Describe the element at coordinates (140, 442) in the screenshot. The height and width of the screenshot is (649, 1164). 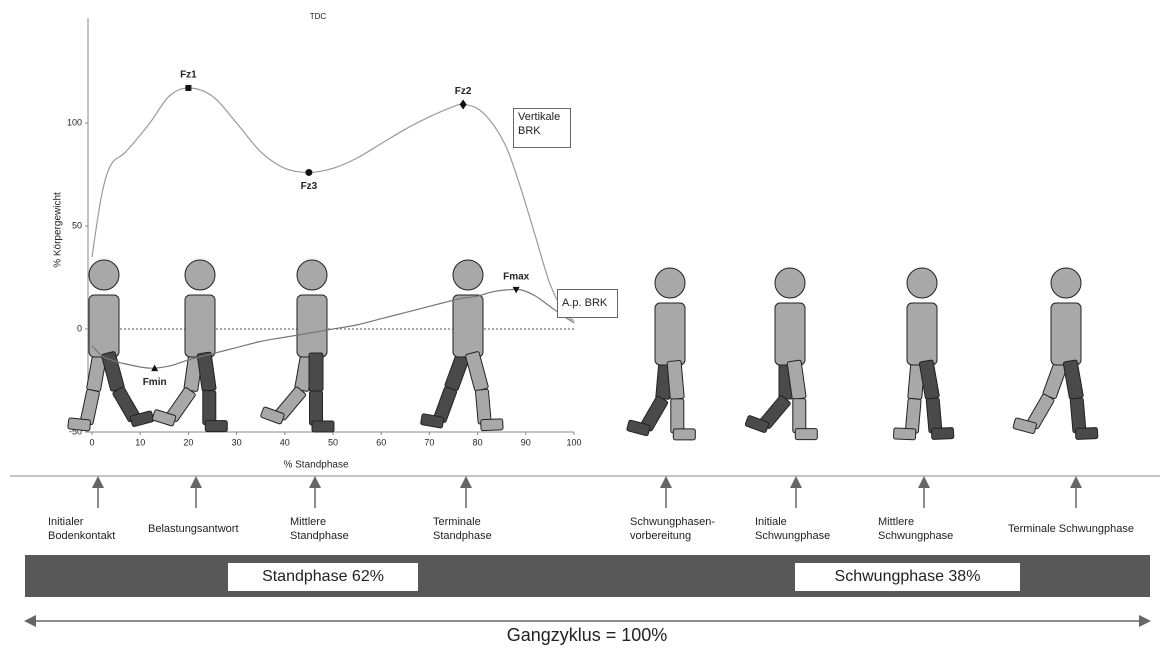
I see `x-tick-label: 10` at that location.